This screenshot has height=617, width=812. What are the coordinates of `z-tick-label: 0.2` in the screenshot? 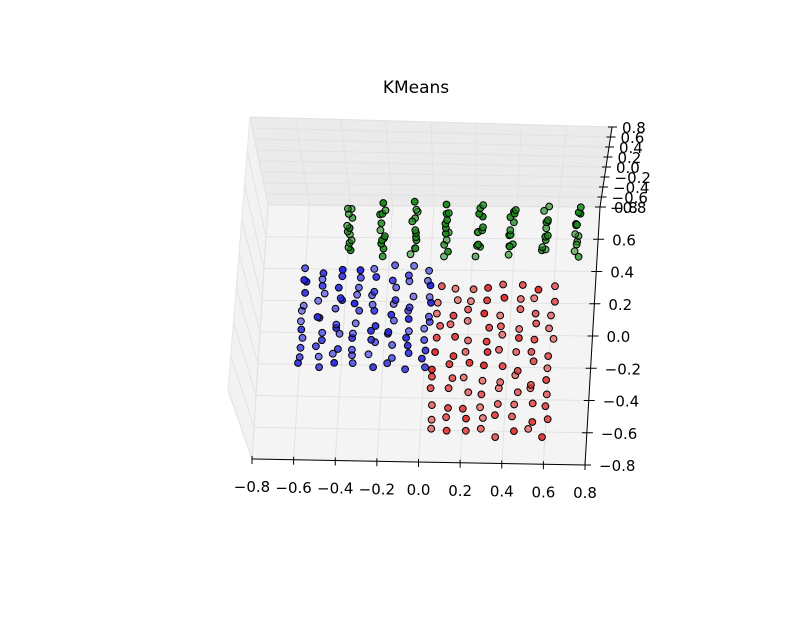 It's located at (630, 158).